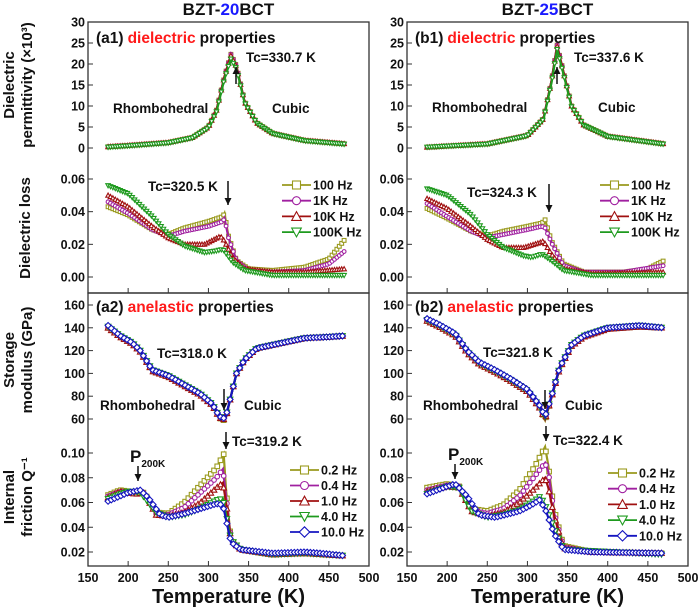 This screenshot has height=610, width=700. I want to click on x-axis-label: Temperature (K), so click(228, 597).